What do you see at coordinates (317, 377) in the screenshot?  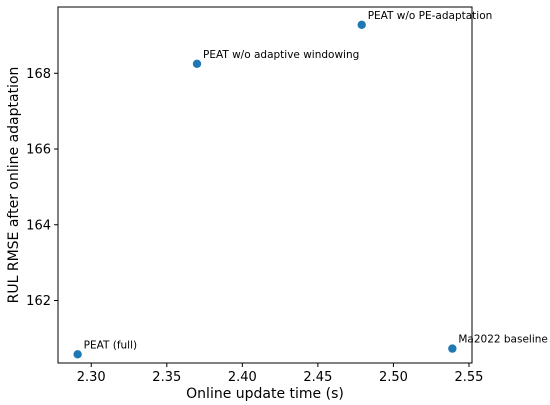 I see `x-tick-label: 2.45` at bounding box center [317, 377].